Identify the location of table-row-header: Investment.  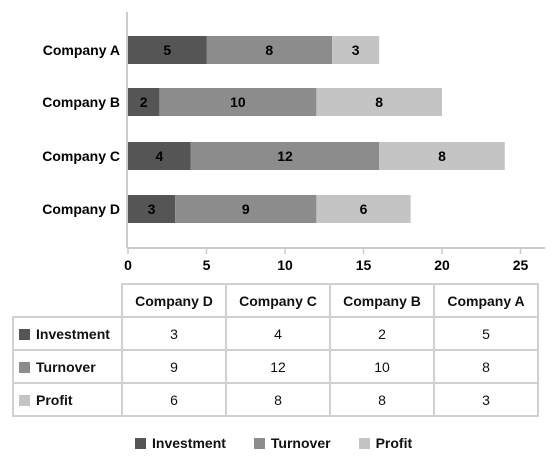
(67, 333).